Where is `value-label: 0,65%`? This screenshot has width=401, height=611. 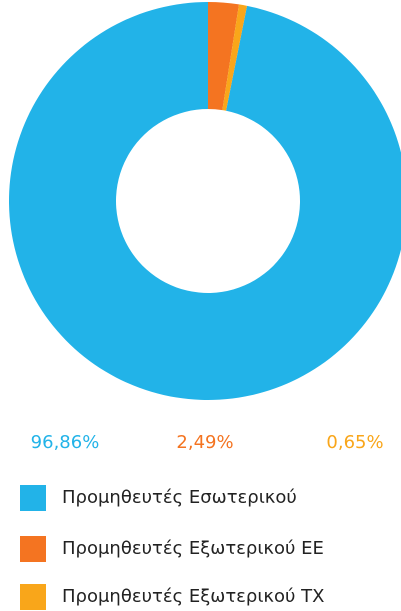 value-label: 0,65% is located at coordinates (354, 442).